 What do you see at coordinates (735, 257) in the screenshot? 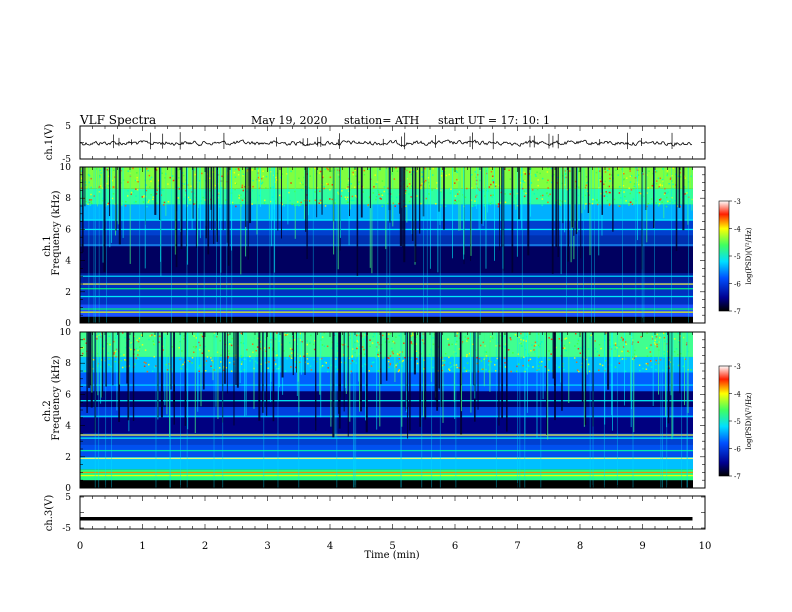
I see `ch1-colorbar: -3-4-5-6-7 log(PSD)(V²/Hz)` at bounding box center [735, 257].